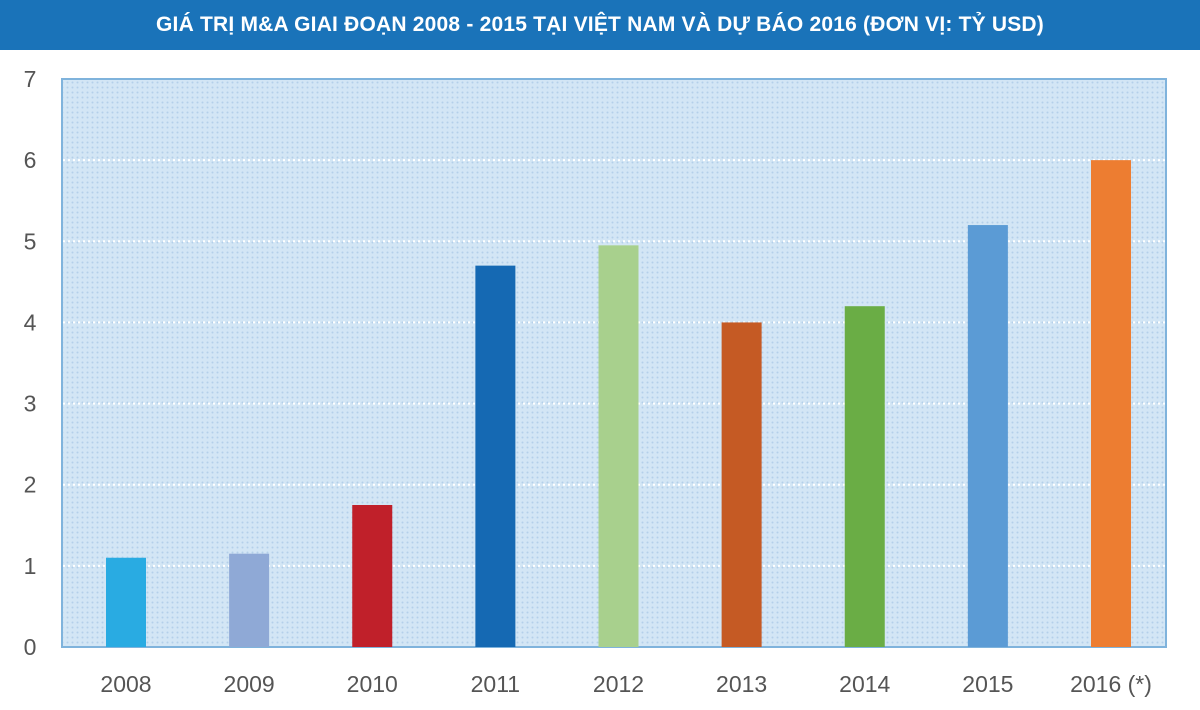 The image size is (1200, 710). Describe the element at coordinates (372, 684) in the screenshot. I see `x-tick-label: 2010` at that location.